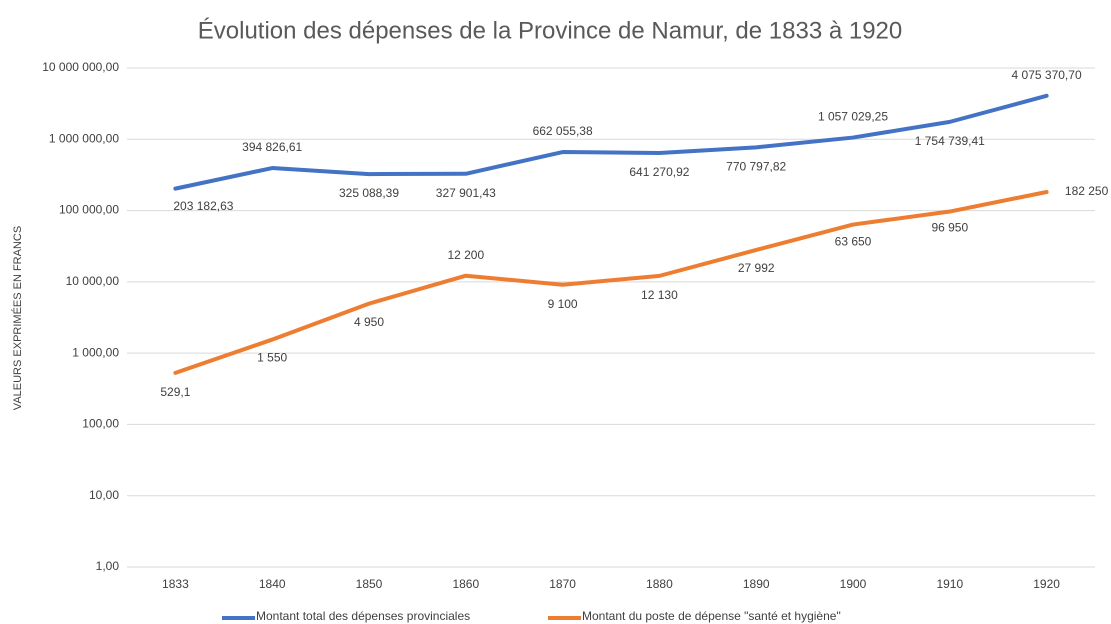  Describe the element at coordinates (756, 268) in the screenshot. I see `data-label: 27 992` at that location.